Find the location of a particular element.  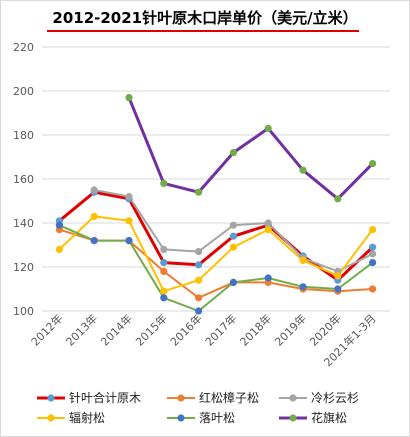

x-tick-label: 2016年 is located at coordinates (185, 329).